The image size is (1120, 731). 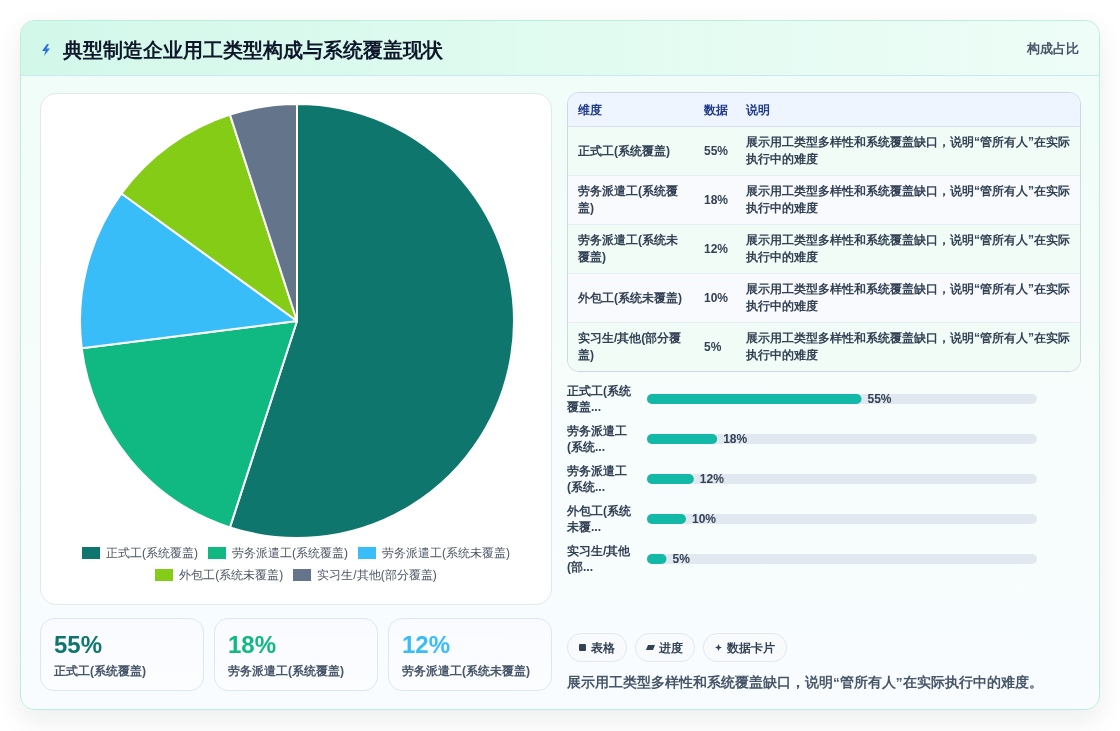 I want to click on legend-label: 实习生/其他(部分覆盖), so click(x=377, y=575).